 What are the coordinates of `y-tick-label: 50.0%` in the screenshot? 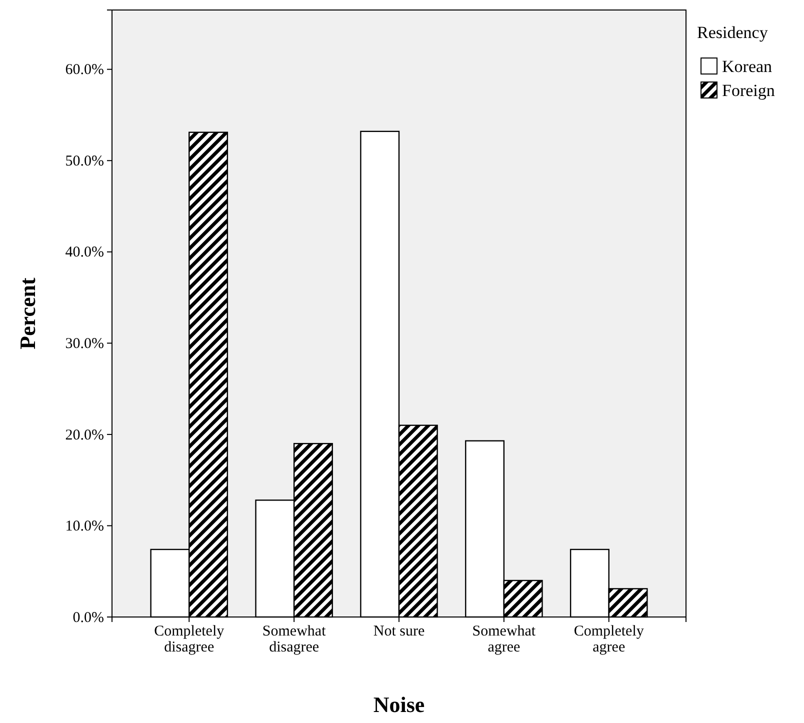 It's located at (84, 161).